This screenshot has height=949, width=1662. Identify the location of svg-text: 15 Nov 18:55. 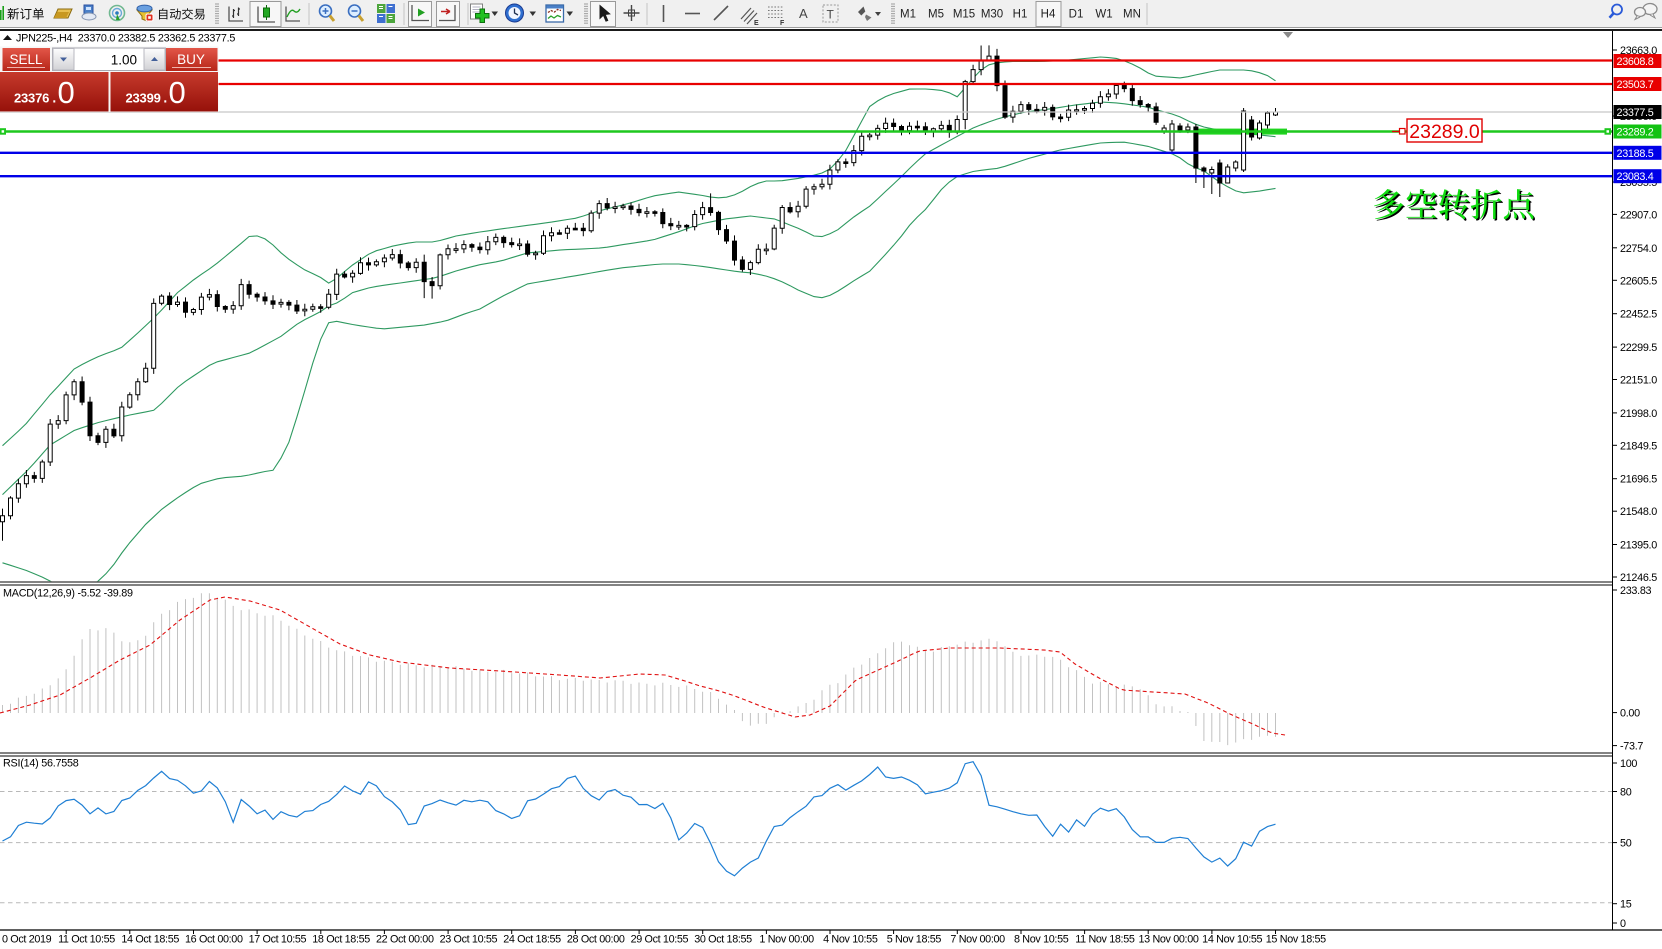
(1296, 940).